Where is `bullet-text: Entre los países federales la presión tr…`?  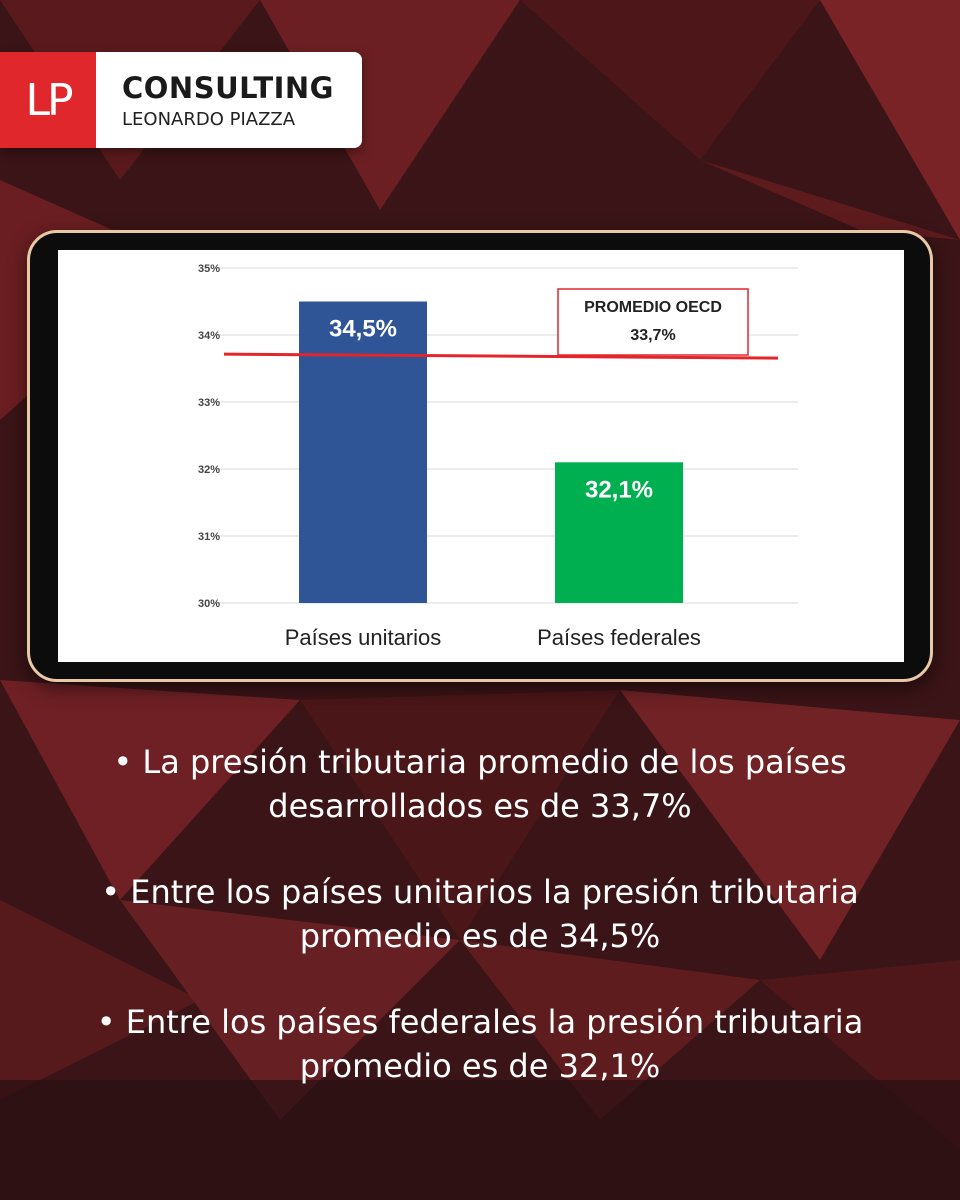
bullet-text: Entre los países federales la presión tr… is located at coordinates (494, 1044).